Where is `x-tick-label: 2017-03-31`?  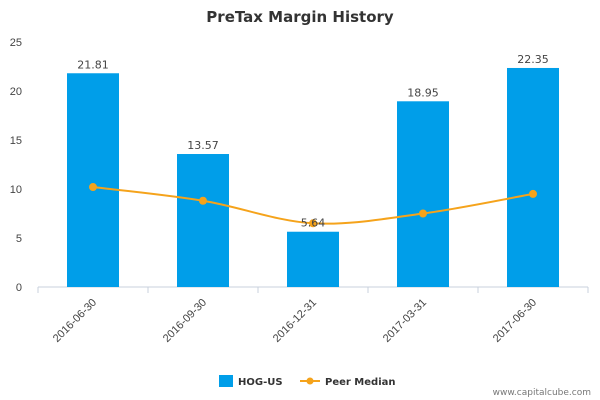 x-tick-label: 2017-03-31 is located at coordinates (405, 321).